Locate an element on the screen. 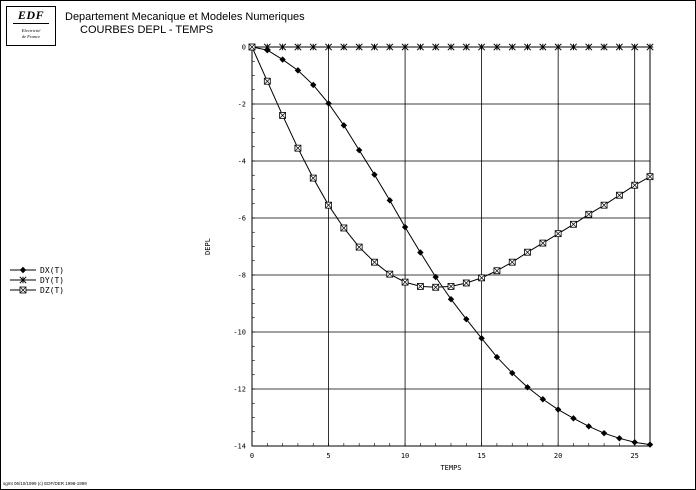  legend-label: DX(T) is located at coordinates (52, 270).